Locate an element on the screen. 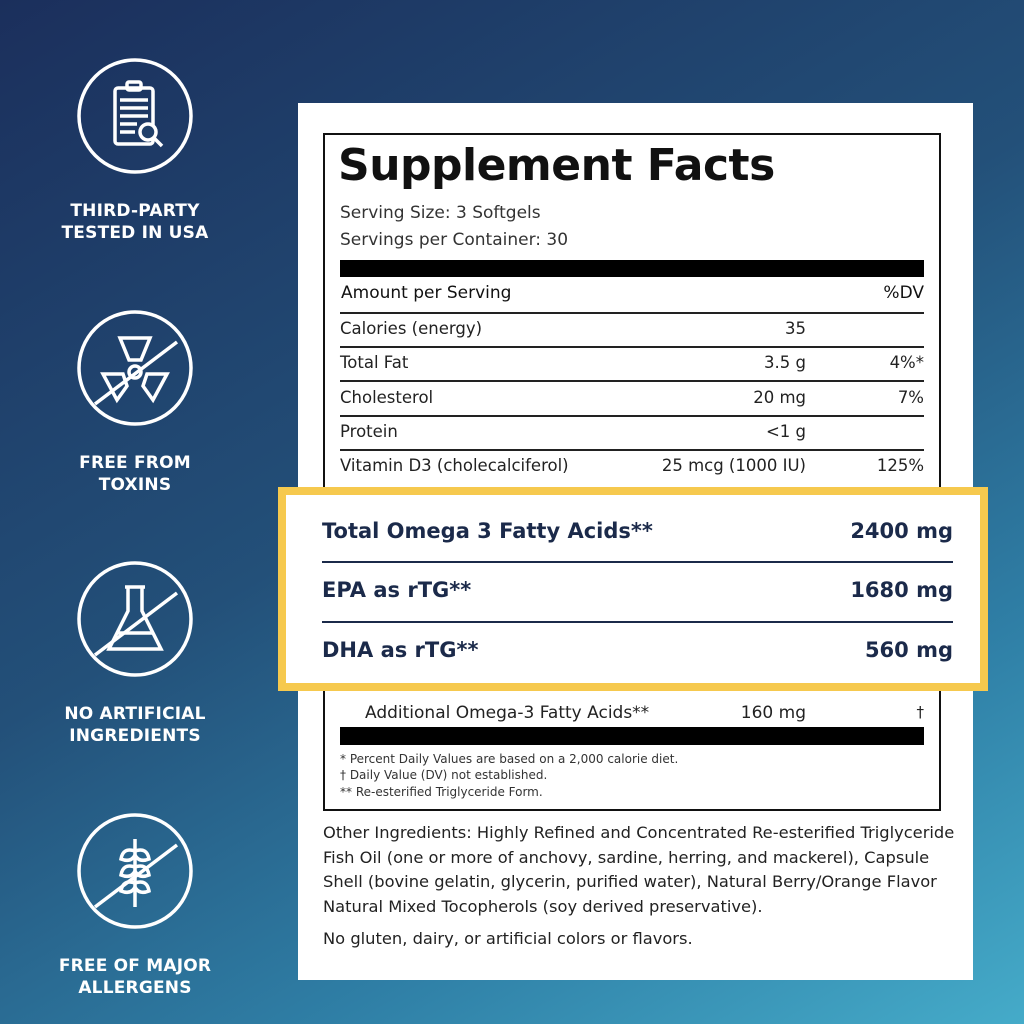 Image resolution: width=1024 pixels, height=1024 pixels. no-allergens-wheat-icon is located at coordinates (135, 871).